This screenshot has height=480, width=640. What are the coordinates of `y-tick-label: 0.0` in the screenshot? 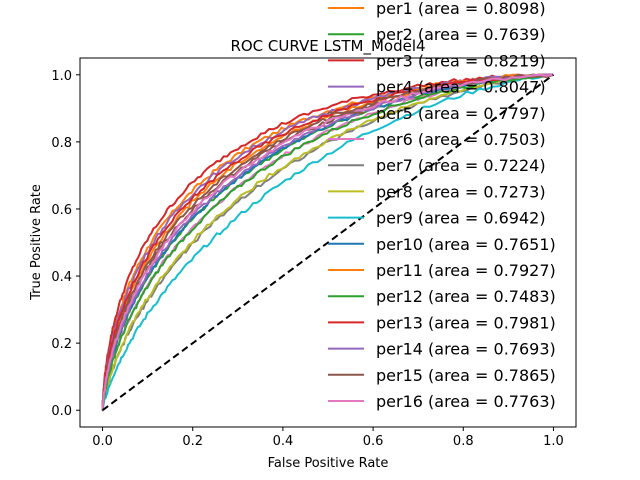 It's located at (61, 411).